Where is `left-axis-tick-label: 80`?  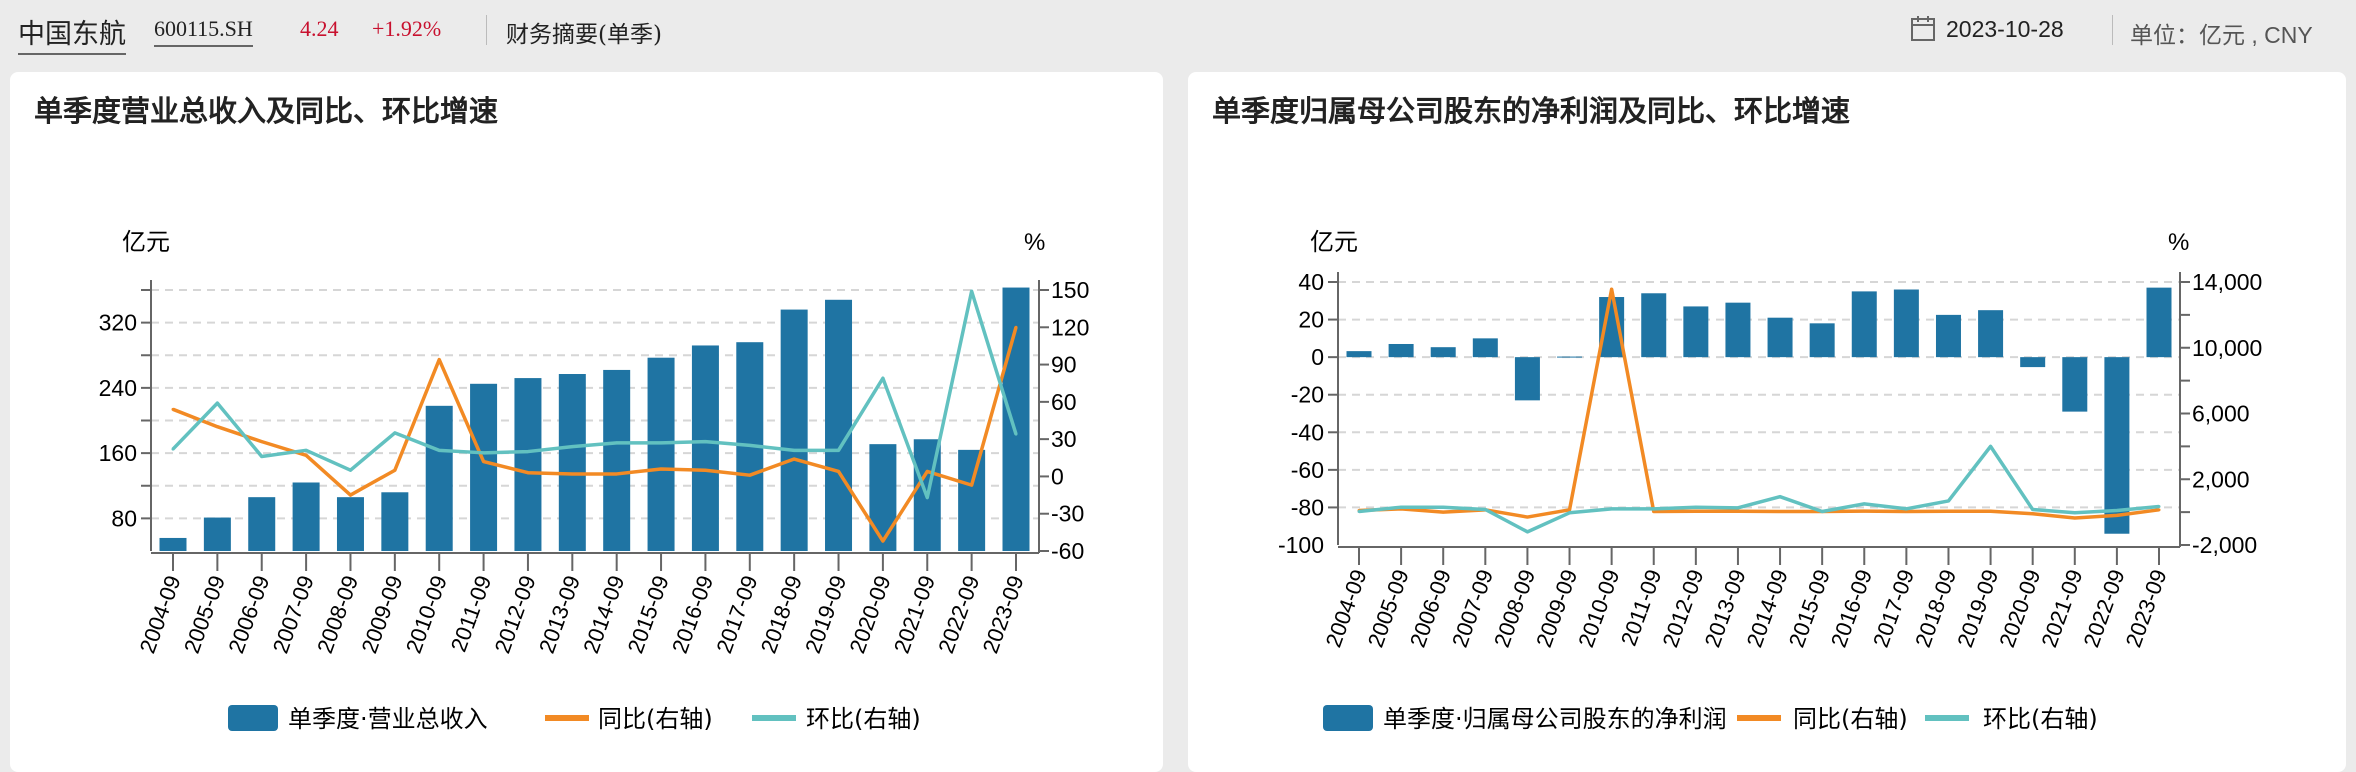 left-axis-tick-label: 80 is located at coordinates (124, 518).